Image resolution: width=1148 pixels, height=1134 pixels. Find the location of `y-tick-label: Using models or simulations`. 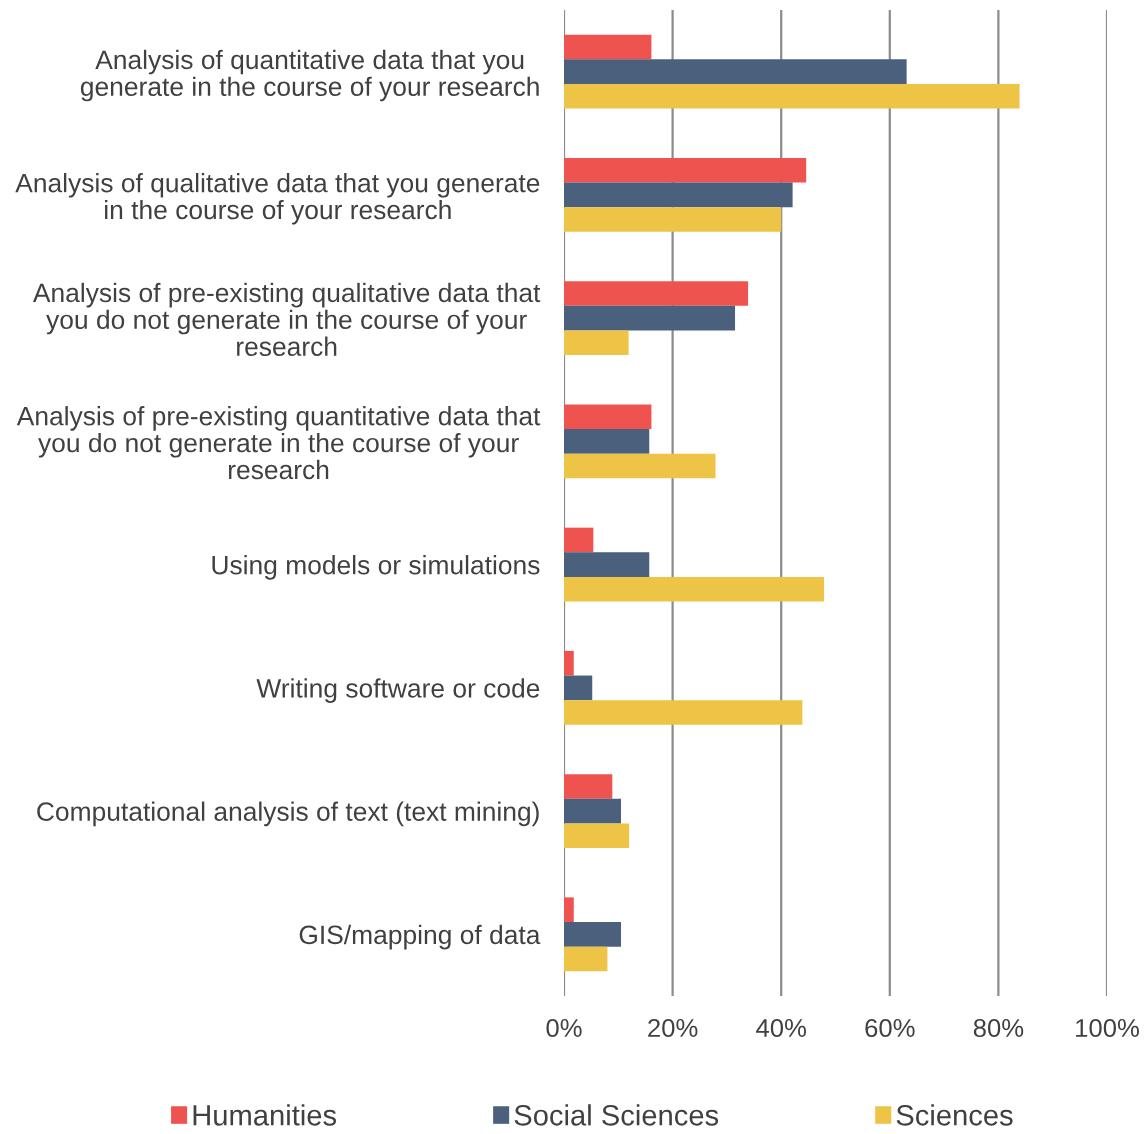

y-tick-label: Using models or simulations is located at coordinates (376, 567).